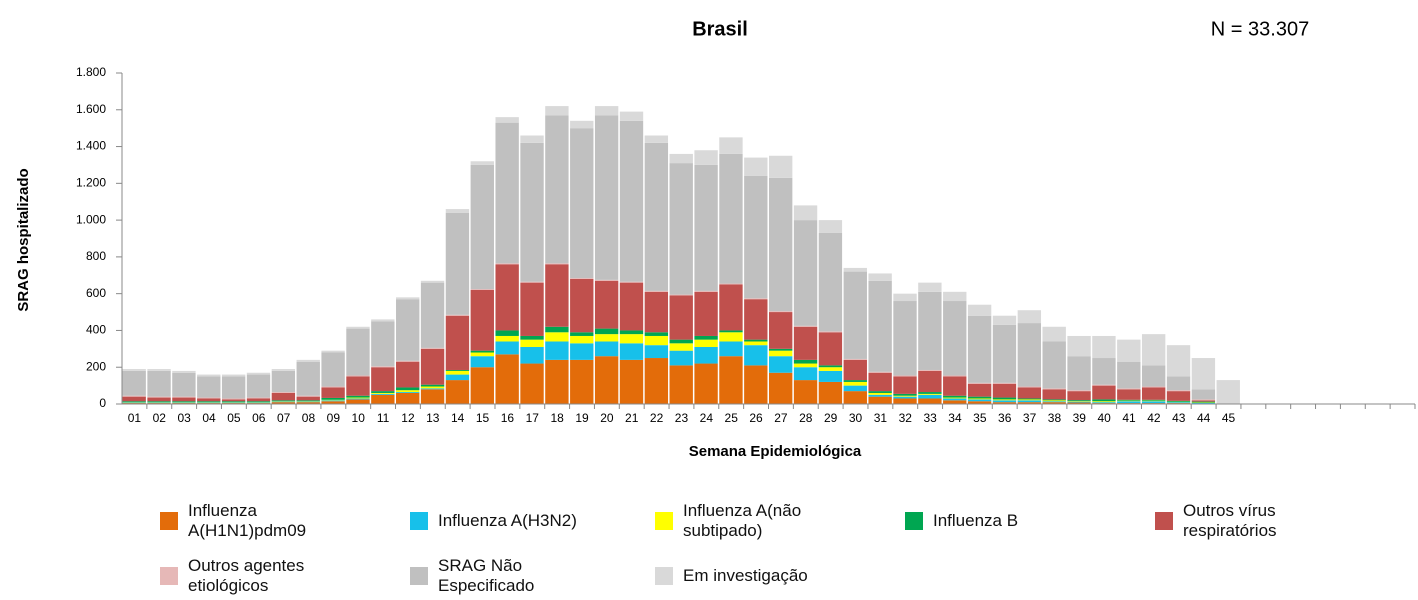 The image size is (1418, 600). I want to click on legend-item: Influenza B, so click(1019, 521).